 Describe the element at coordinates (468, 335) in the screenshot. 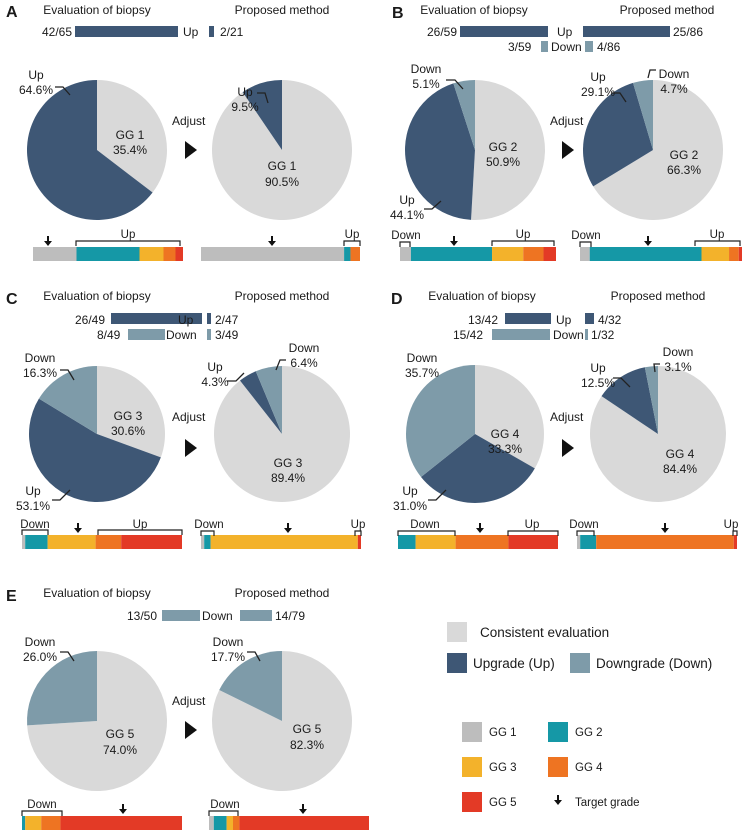

I see `down-count-biopsy: 15/42` at that location.